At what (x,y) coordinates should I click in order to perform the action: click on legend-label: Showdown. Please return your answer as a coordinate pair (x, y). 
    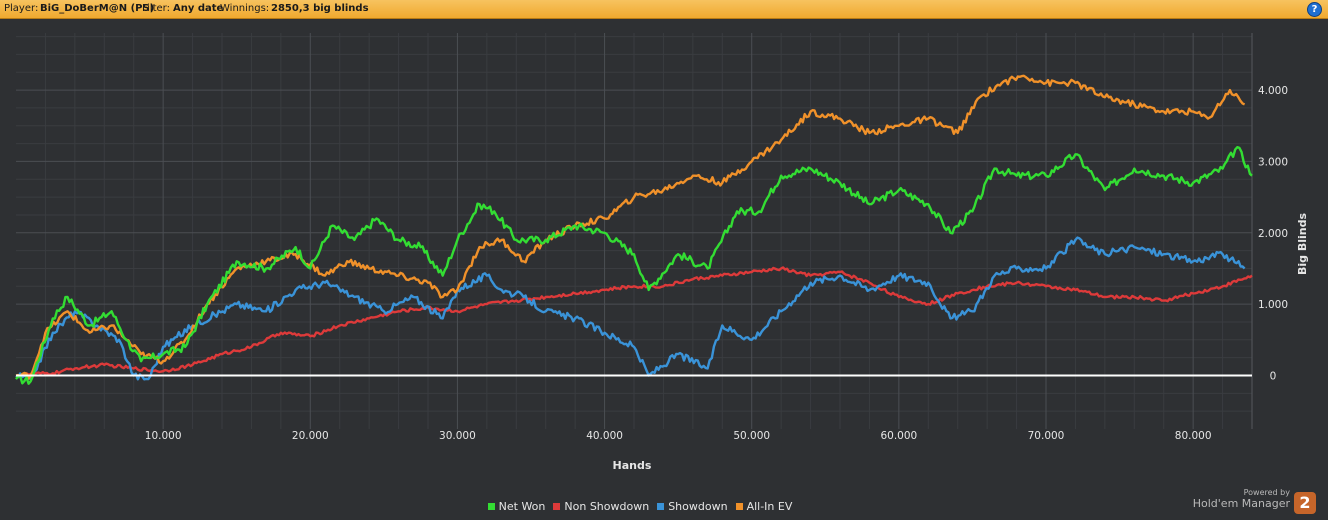
    Looking at the image, I should click on (698, 506).